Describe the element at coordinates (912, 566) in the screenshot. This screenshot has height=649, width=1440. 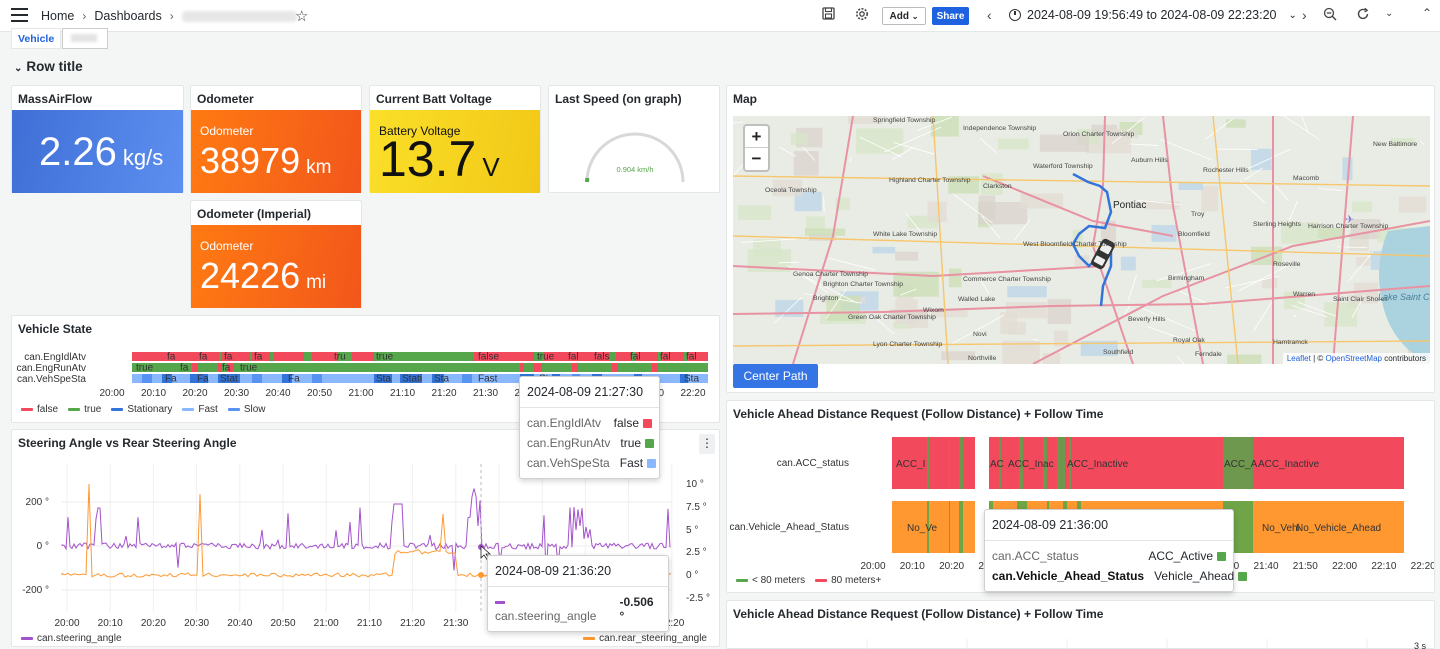
I see `x-tick-label: 20:10` at that location.